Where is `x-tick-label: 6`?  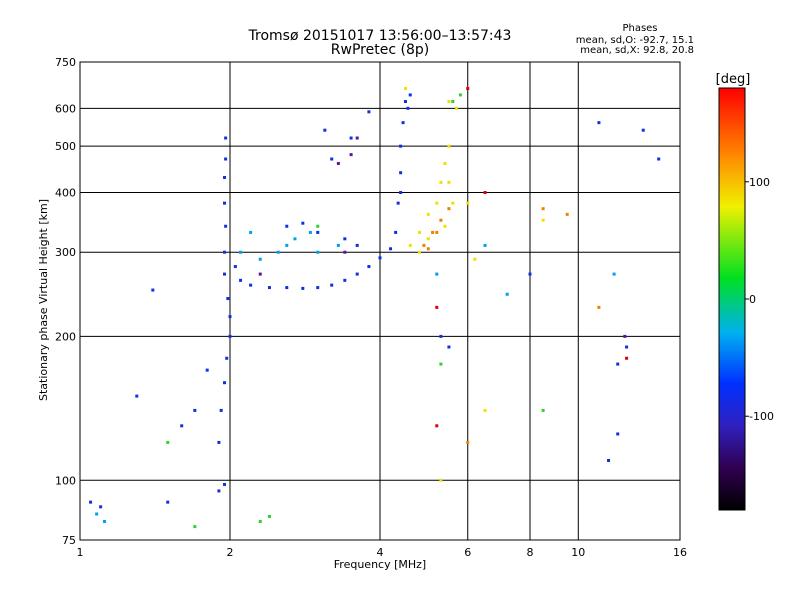 x-tick-label: 6 is located at coordinates (467, 552).